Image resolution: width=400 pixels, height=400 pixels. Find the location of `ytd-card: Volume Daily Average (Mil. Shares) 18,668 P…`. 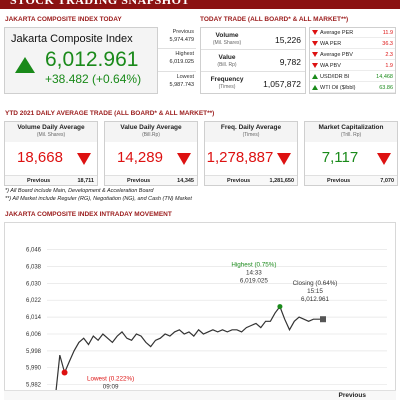

ytd-card: Volume Daily Average (Mil. Shares) 18,668 P… is located at coordinates (51, 153).